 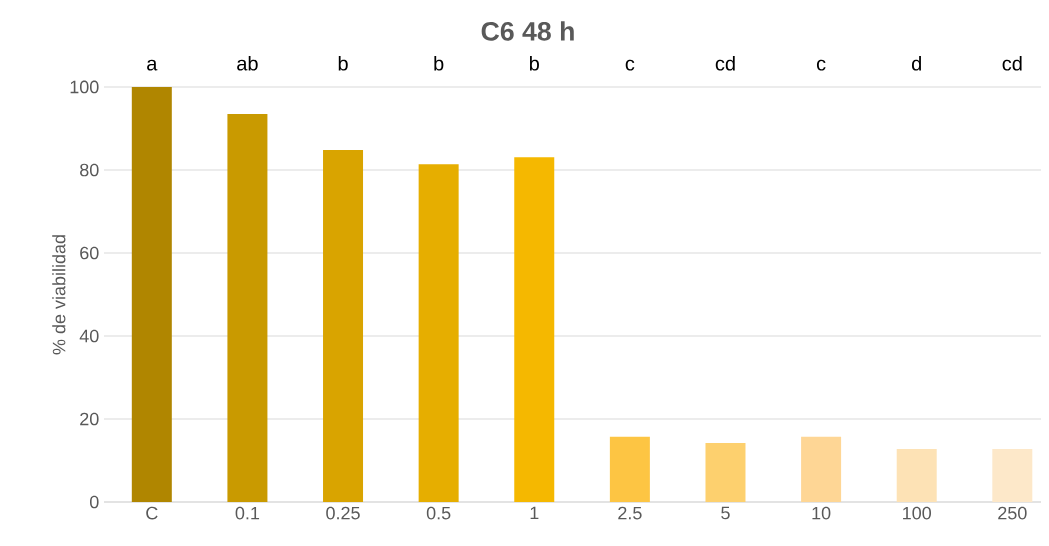 What do you see at coordinates (725, 513) in the screenshot?
I see `x-tick-label: 5` at bounding box center [725, 513].